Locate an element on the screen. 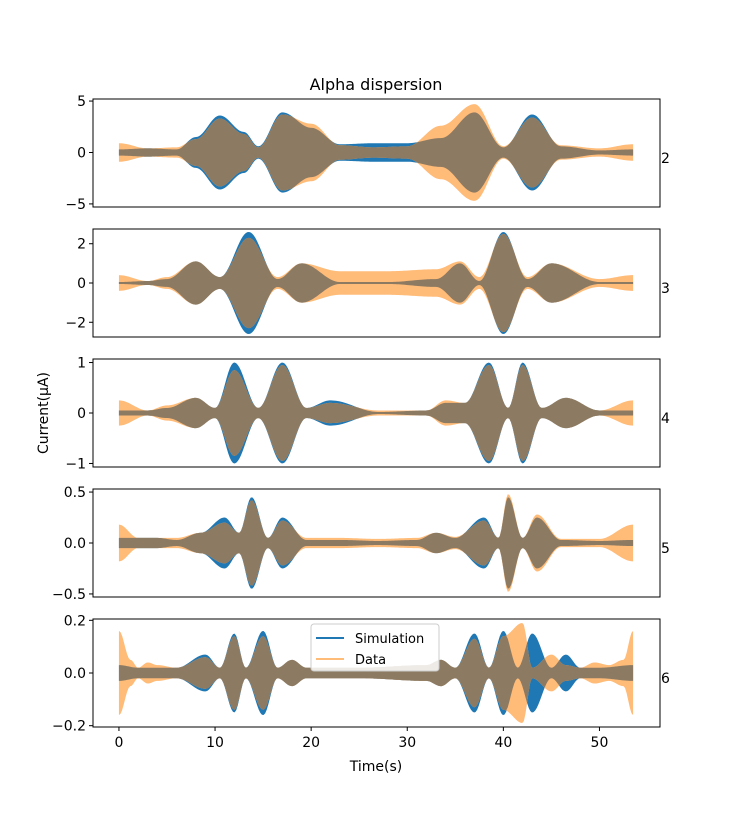 This screenshot has width=733, height=818. x-tick-label: 50 is located at coordinates (600, 743).